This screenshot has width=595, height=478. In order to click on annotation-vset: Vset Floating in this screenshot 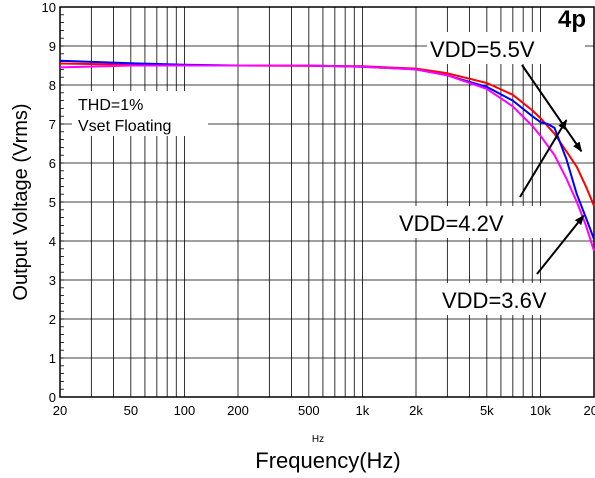, I will do `click(124, 126)`.